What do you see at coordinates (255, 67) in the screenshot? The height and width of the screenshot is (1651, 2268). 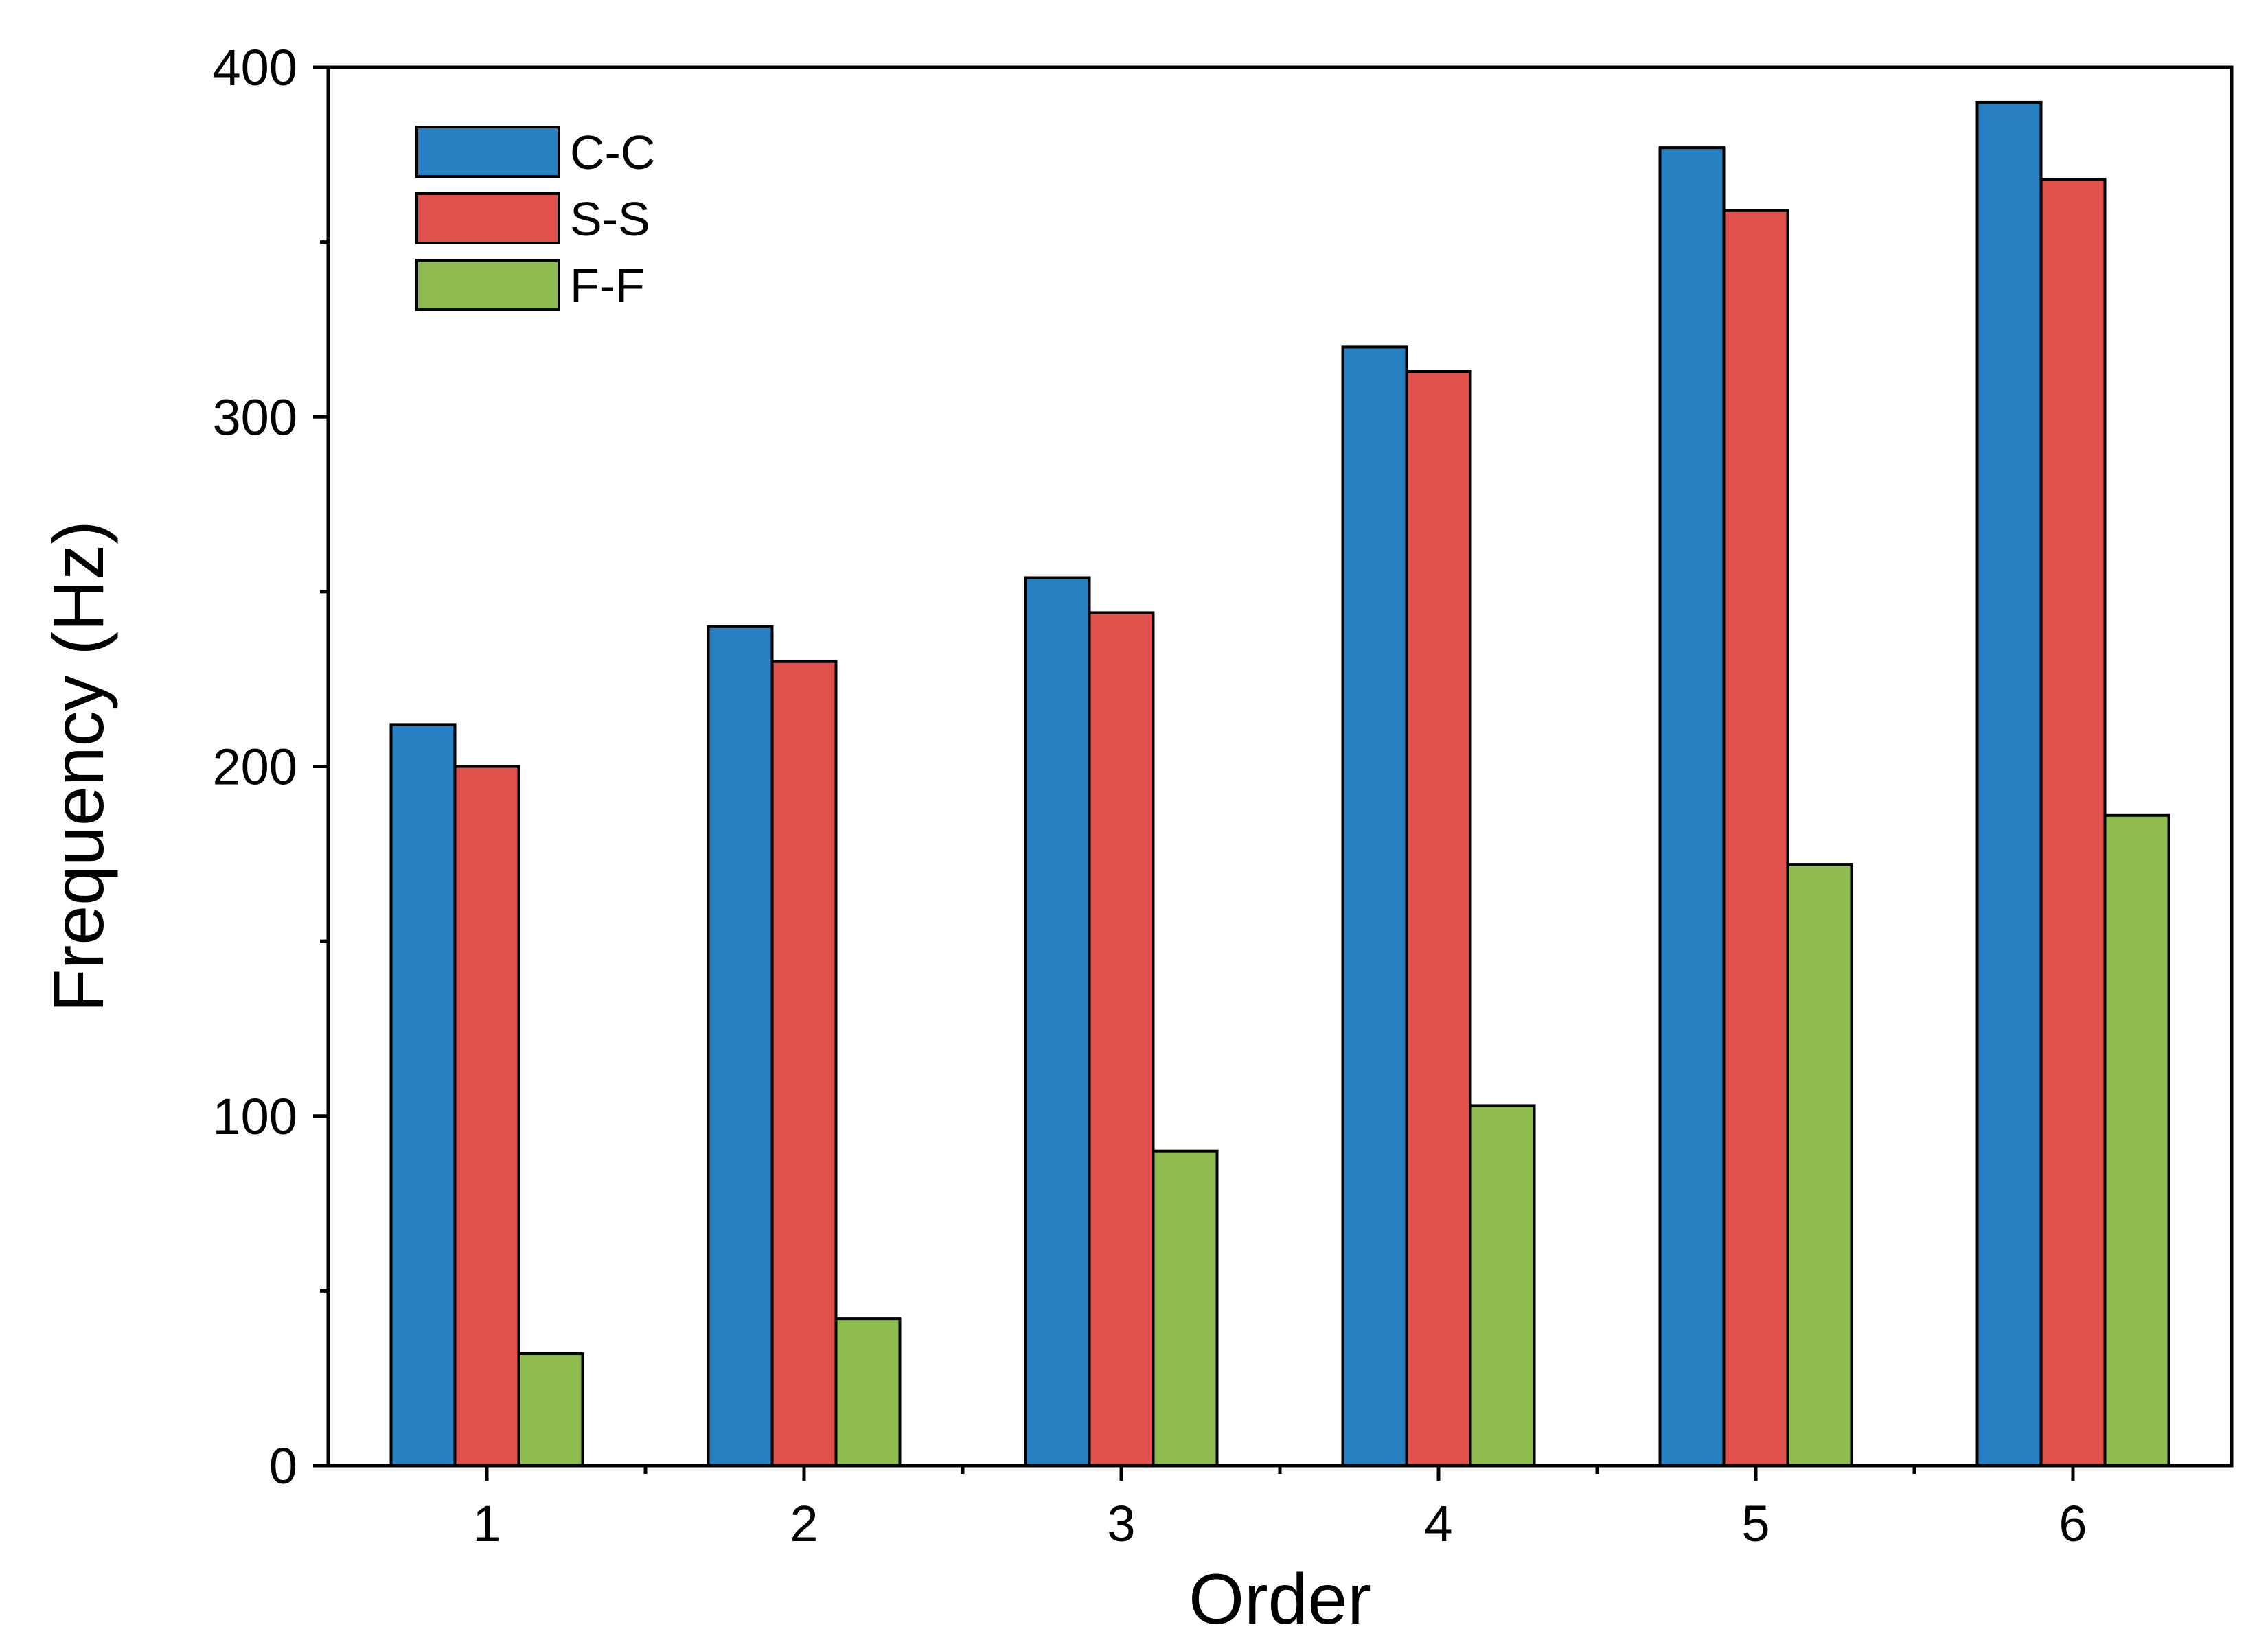 I see `y-tick-label: 400` at bounding box center [255, 67].